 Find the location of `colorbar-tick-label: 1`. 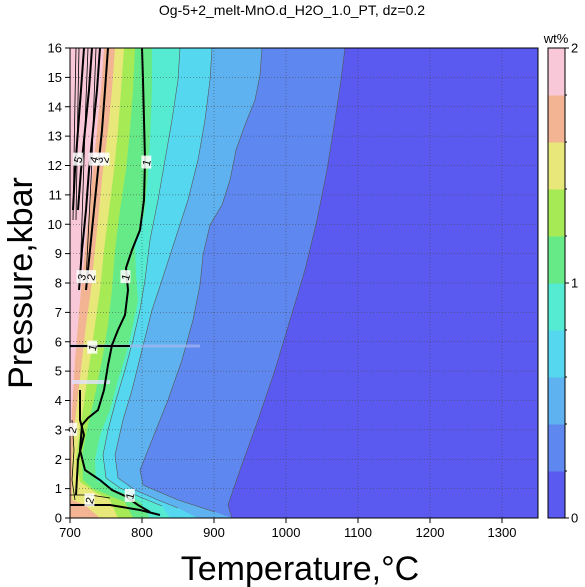

colorbar-tick-label: 1 is located at coordinates (574, 283).